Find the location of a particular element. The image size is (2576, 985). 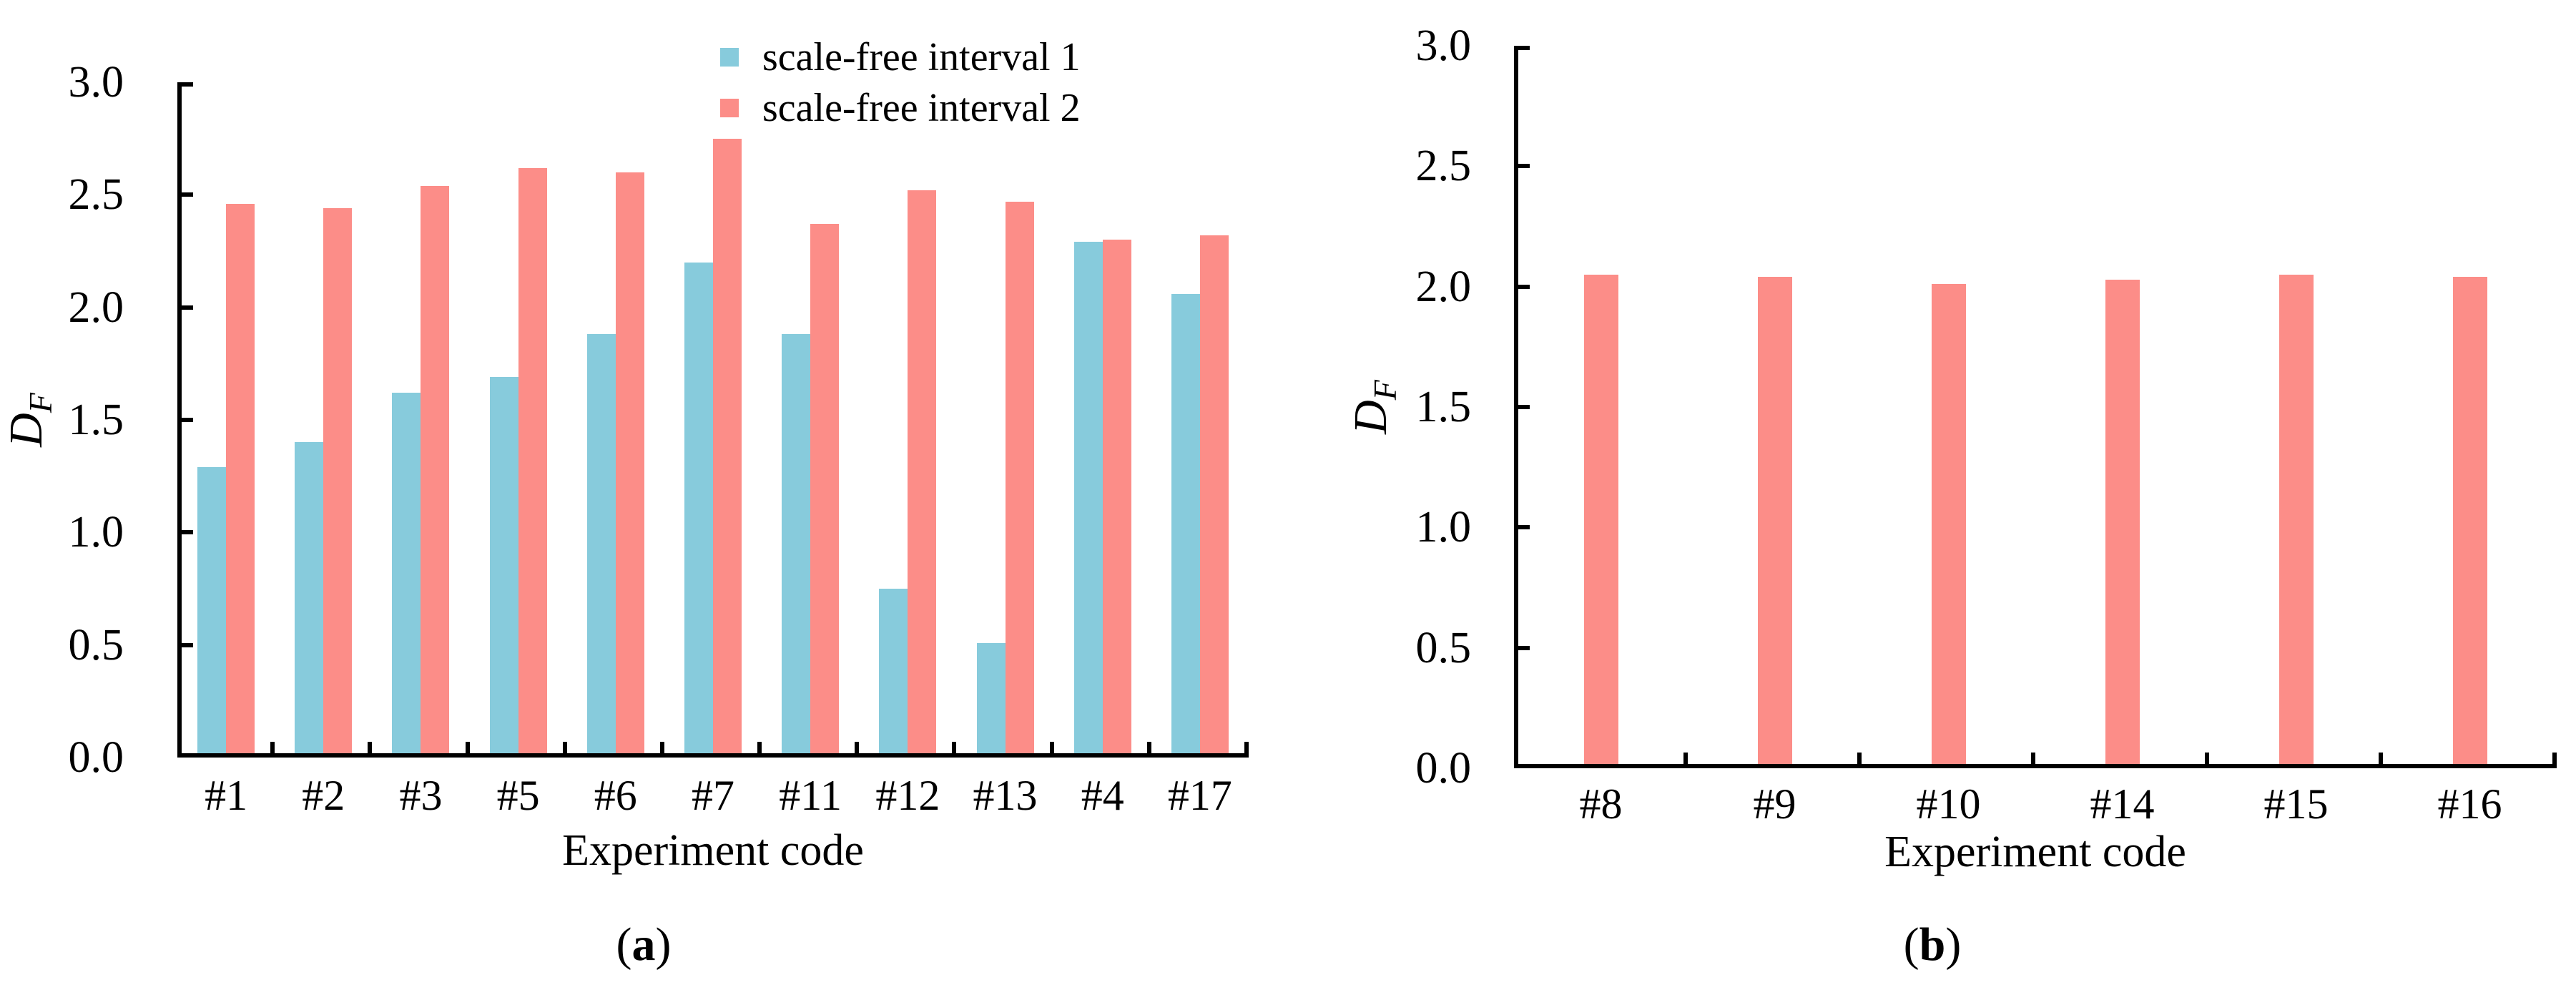

legend-label-interval-1: scale-free interval 1 is located at coordinates (922, 57).